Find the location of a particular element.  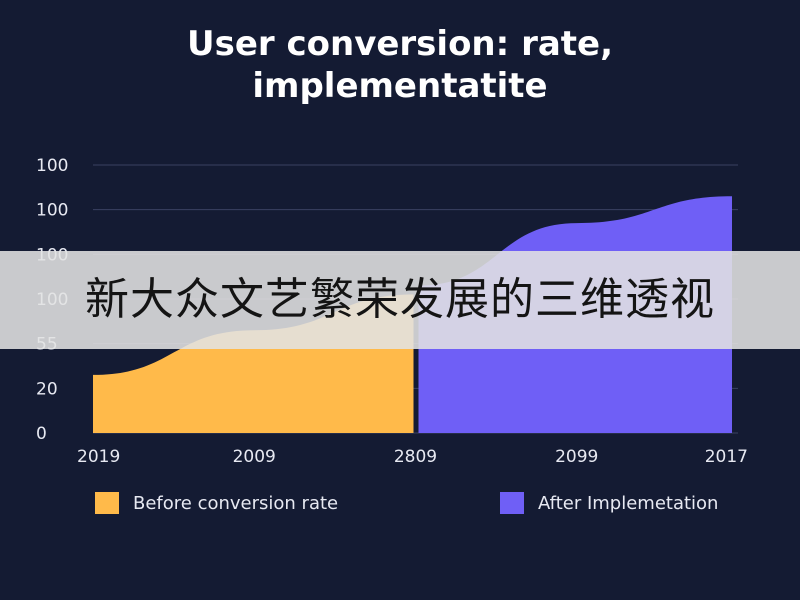

chart-subtitle: implementatite is located at coordinates (400, 86).